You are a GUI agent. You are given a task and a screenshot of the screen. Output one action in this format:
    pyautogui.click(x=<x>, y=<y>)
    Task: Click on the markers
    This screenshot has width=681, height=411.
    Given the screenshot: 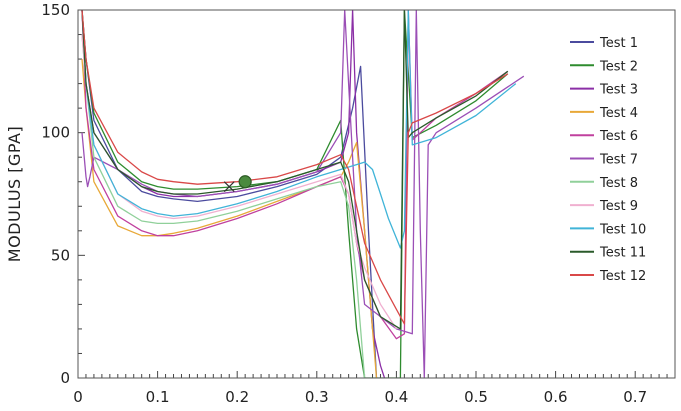 What is the action you would take?
    pyautogui.click(x=237, y=184)
    